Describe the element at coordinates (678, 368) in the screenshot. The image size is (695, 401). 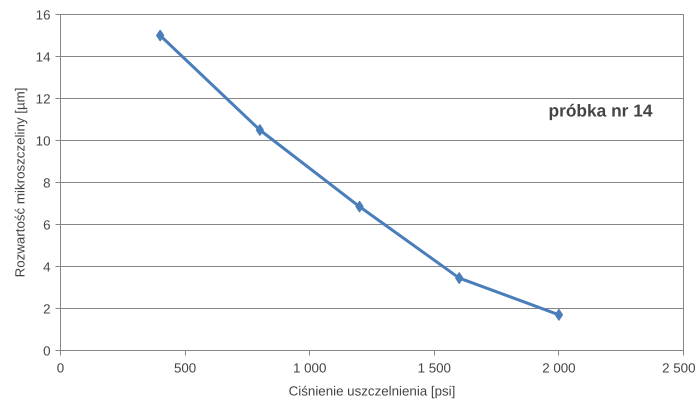
I see `x-tick-label: 2 500` at that location.